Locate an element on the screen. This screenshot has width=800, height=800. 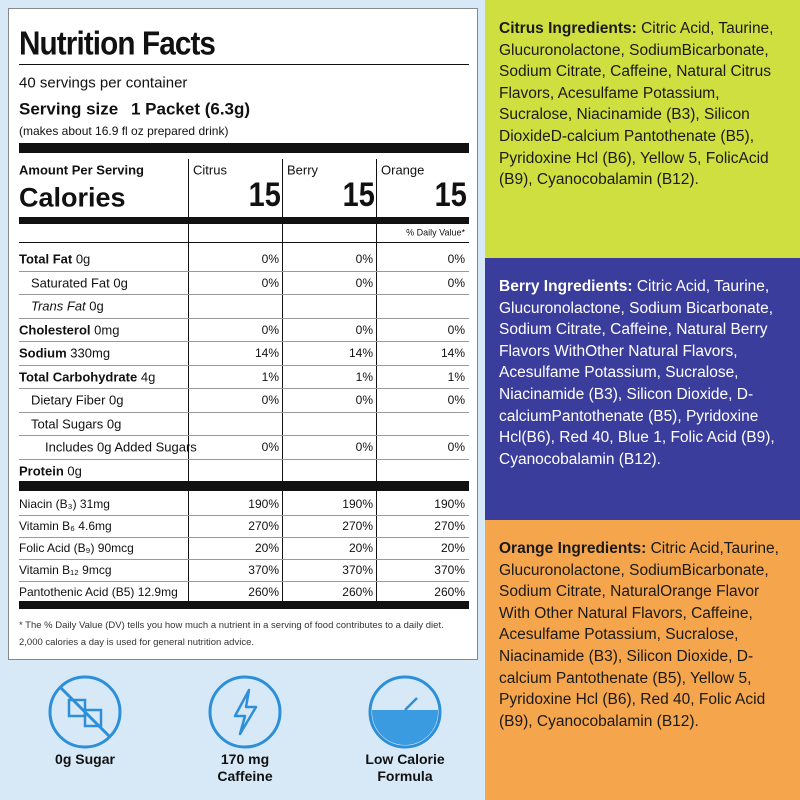
daily-value-header: % Daily Value* is located at coordinates (435, 232).